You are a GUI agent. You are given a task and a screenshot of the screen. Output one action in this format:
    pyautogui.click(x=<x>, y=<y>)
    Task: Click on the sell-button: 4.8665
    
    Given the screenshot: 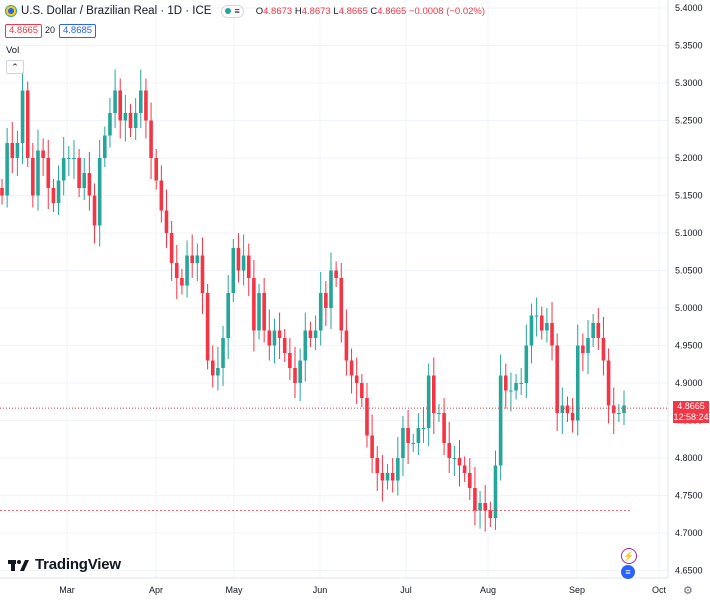 What is the action you would take?
    pyautogui.click(x=24, y=31)
    